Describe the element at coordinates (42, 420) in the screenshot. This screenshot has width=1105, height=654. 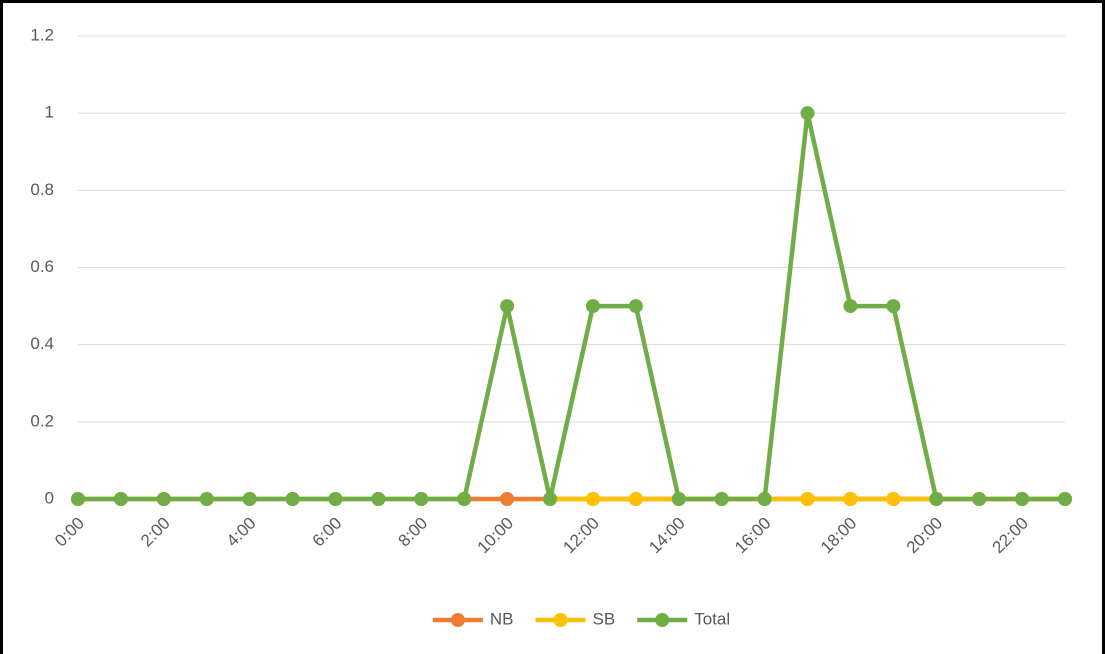
I see `y-tick-label: 0.2` at that location.